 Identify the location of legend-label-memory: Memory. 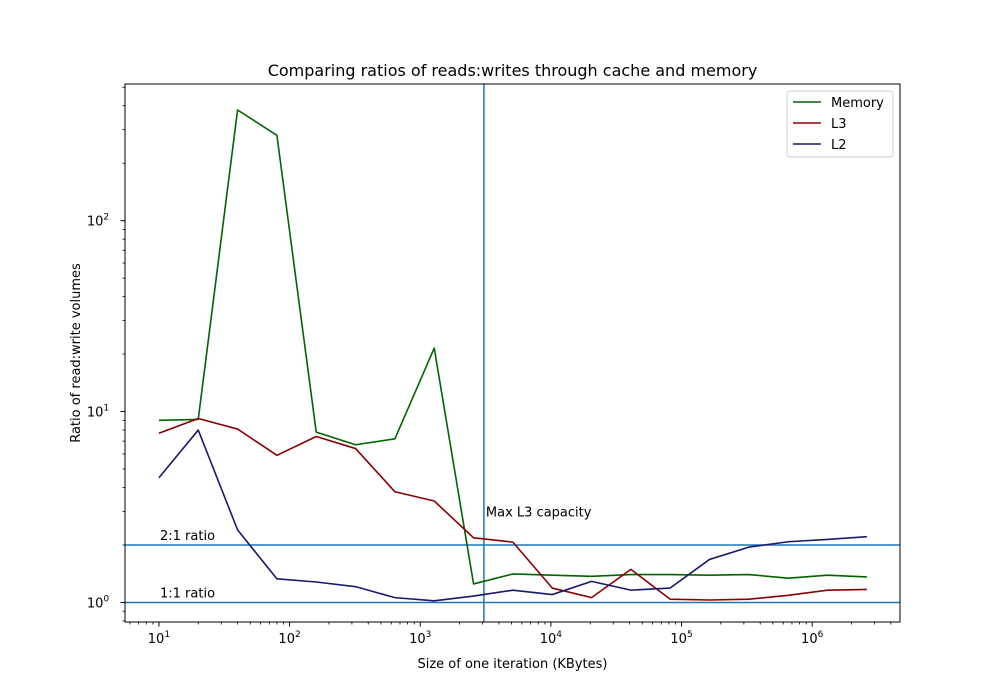
(857, 103).